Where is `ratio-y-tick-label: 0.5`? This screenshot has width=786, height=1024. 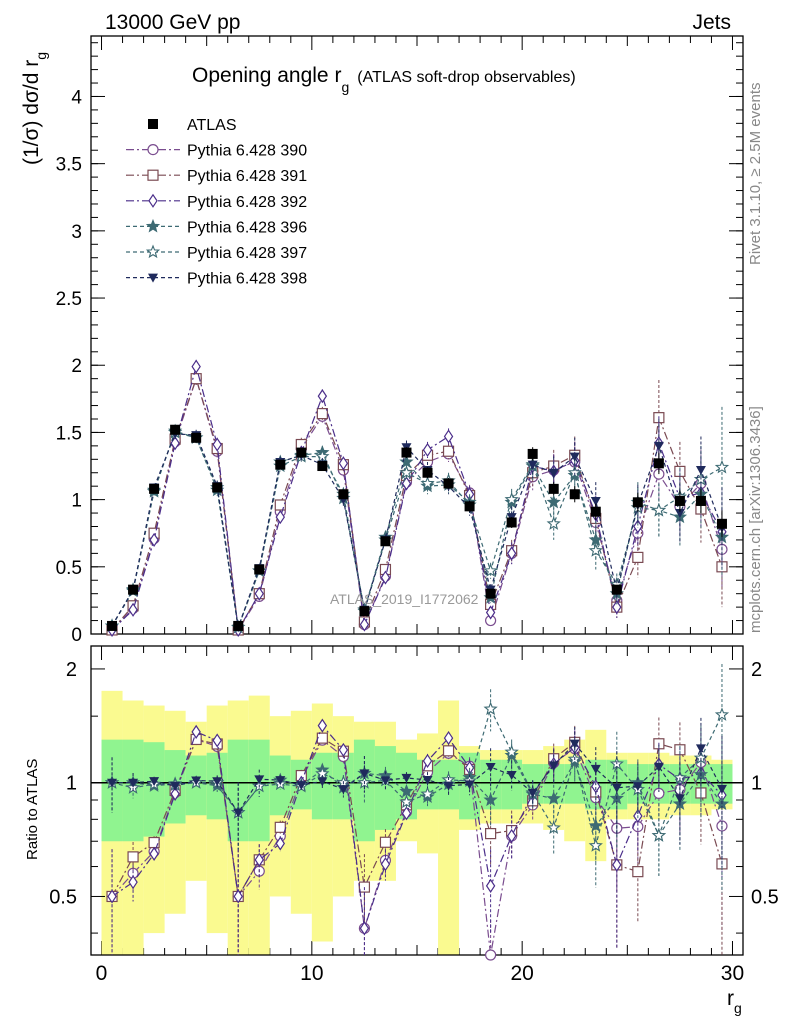
ratio-y-tick-label: 0.5 is located at coordinates (63, 897).